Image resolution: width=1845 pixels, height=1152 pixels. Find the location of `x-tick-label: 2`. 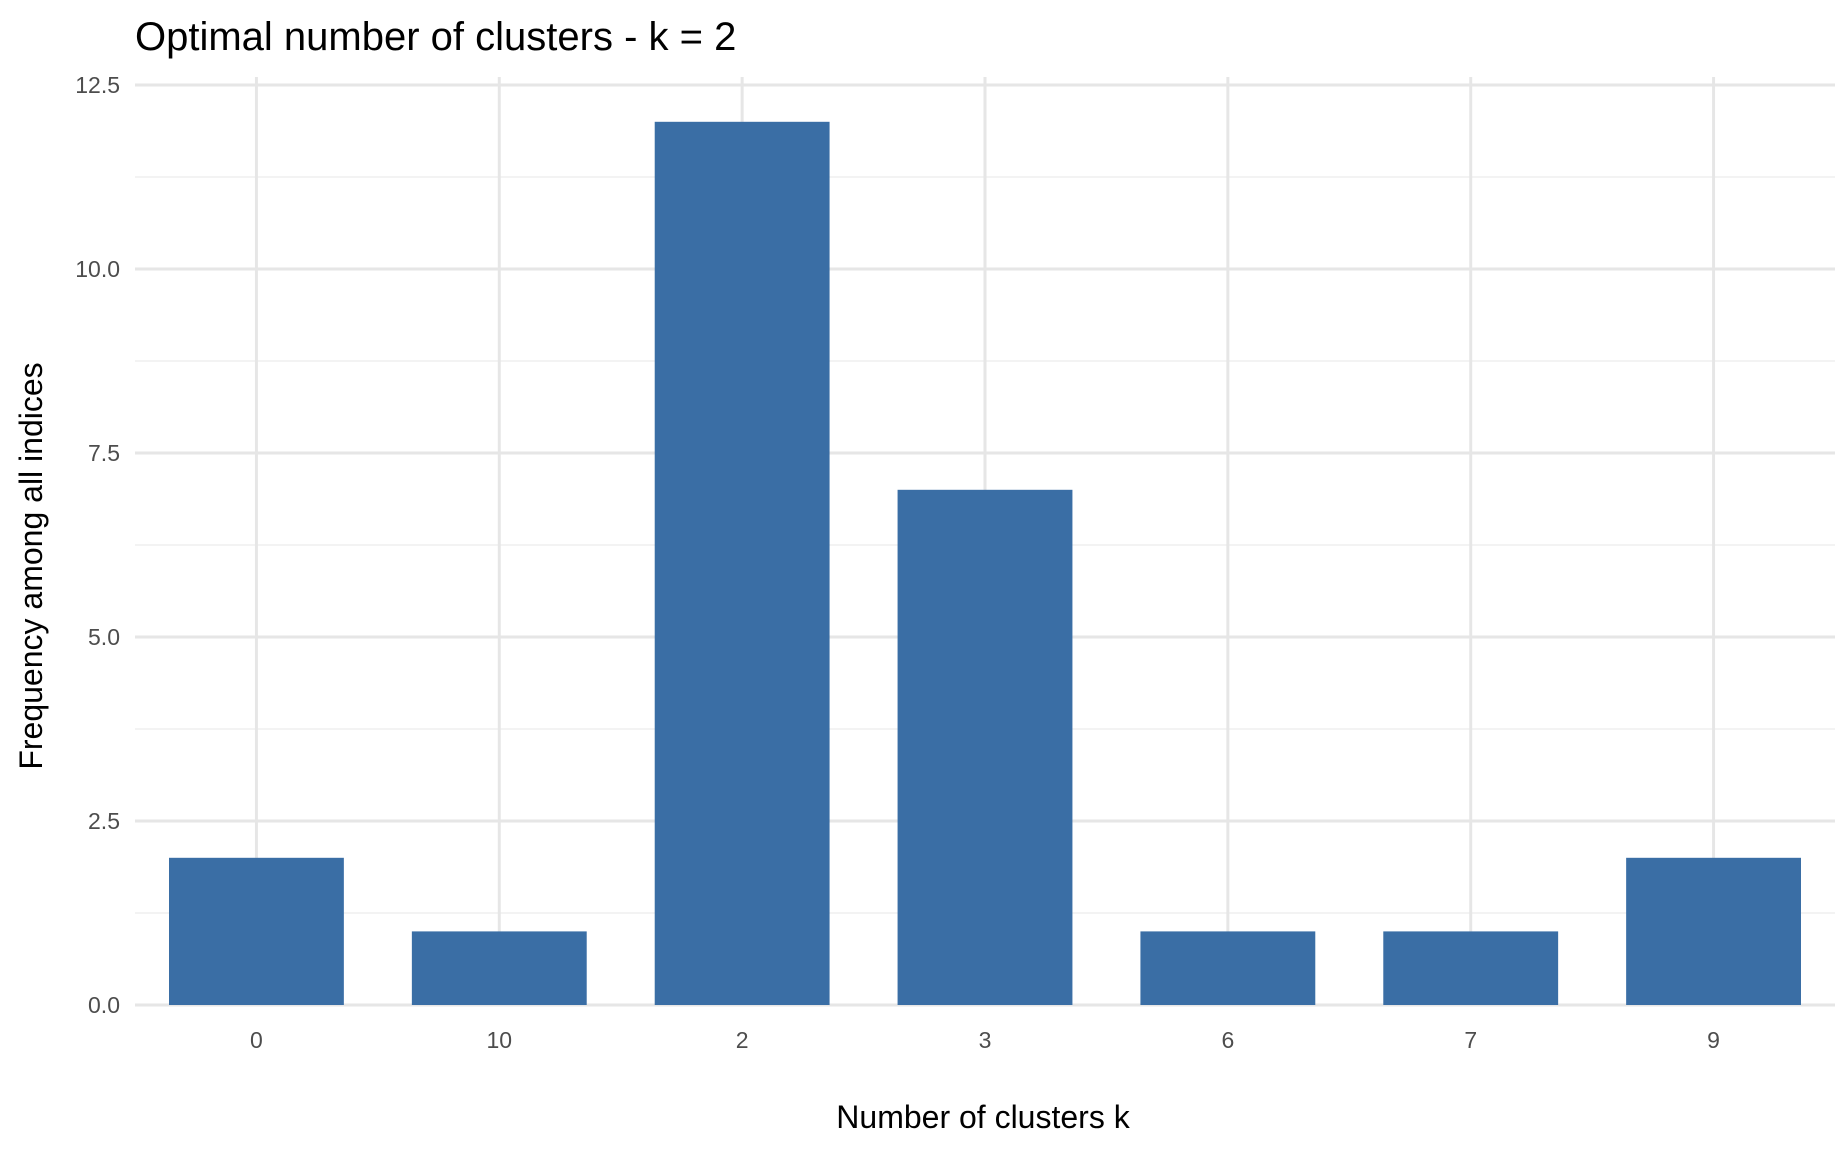

x-tick-label: 2 is located at coordinates (742, 1040).